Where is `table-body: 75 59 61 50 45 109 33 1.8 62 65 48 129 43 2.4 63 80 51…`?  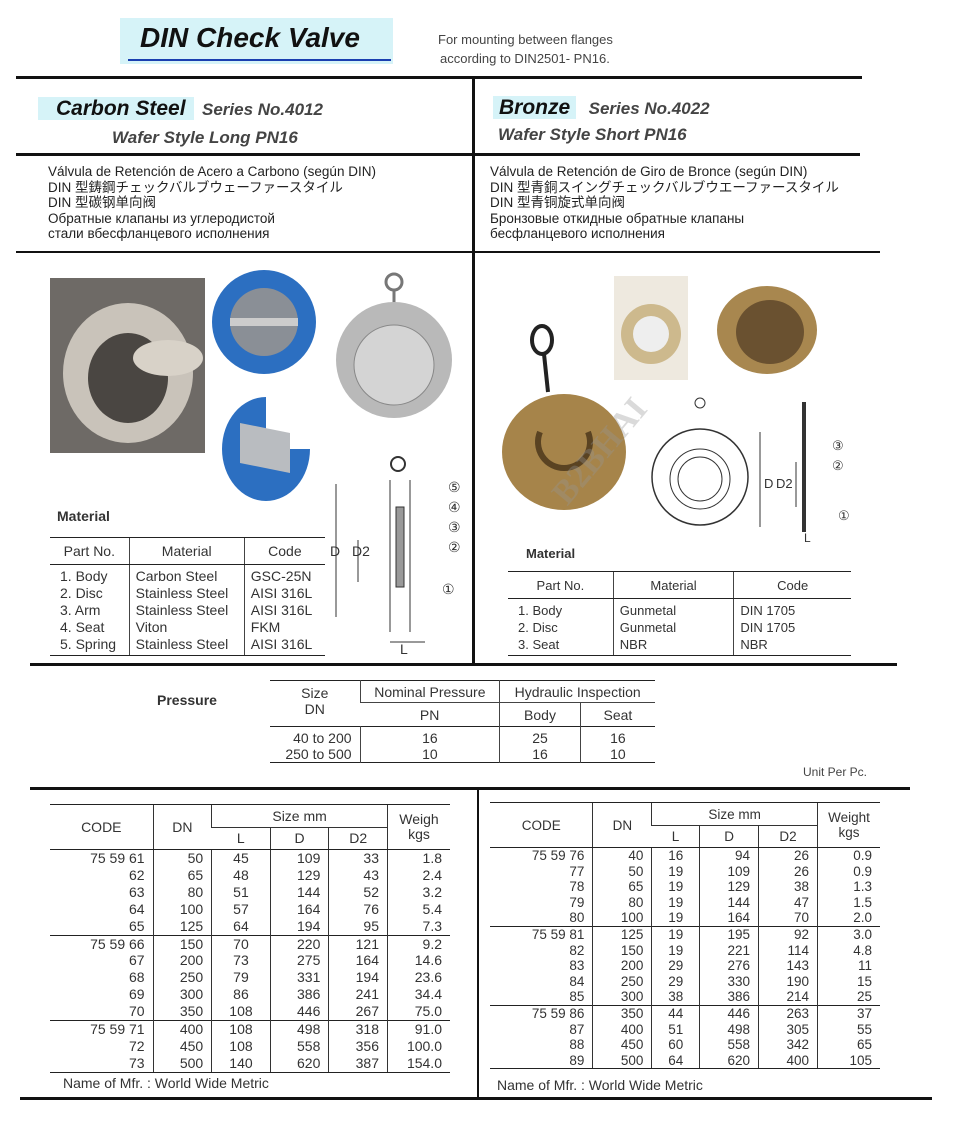
table-body: 75 59 61 50 45 109 33 1.8 62 65 48 129 43 2.4 63 80 51… is located at coordinates (250, 961).